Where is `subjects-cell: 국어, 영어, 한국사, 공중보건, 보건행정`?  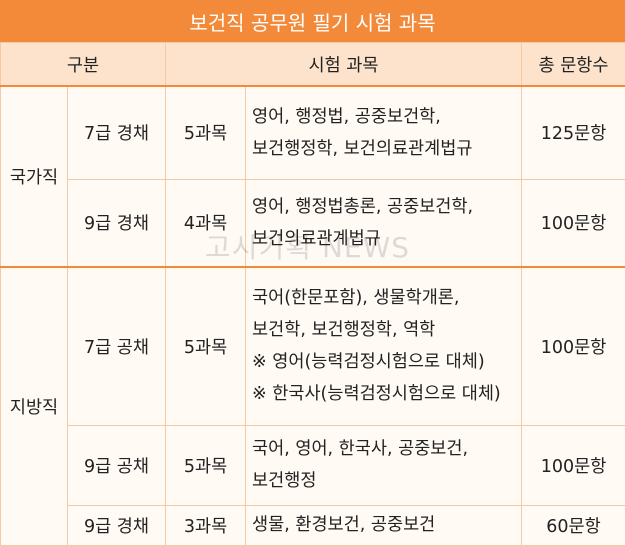
subjects-cell: 국어, 영어, 한국사, 공중보건, 보건행정 is located at coordinates (384, 465).